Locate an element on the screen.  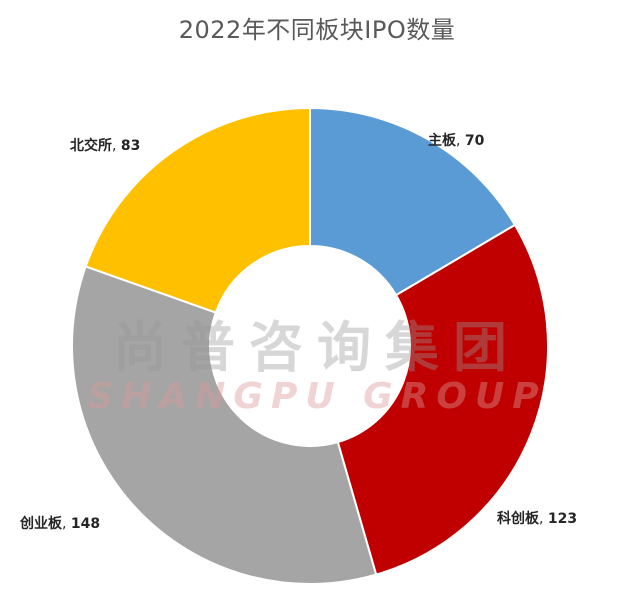
data-label-value: 83 is located at coordinates (130, 146).